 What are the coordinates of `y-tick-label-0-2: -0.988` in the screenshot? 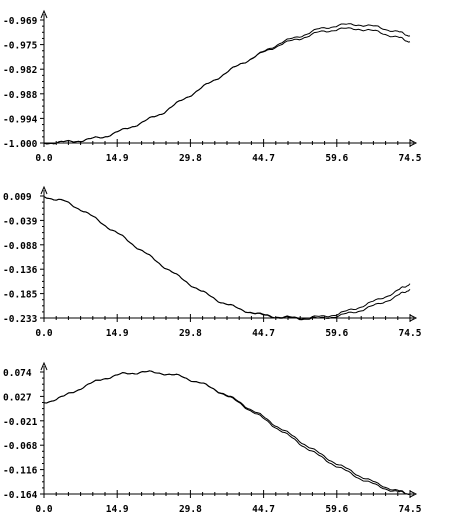 It's located at (20, 95).